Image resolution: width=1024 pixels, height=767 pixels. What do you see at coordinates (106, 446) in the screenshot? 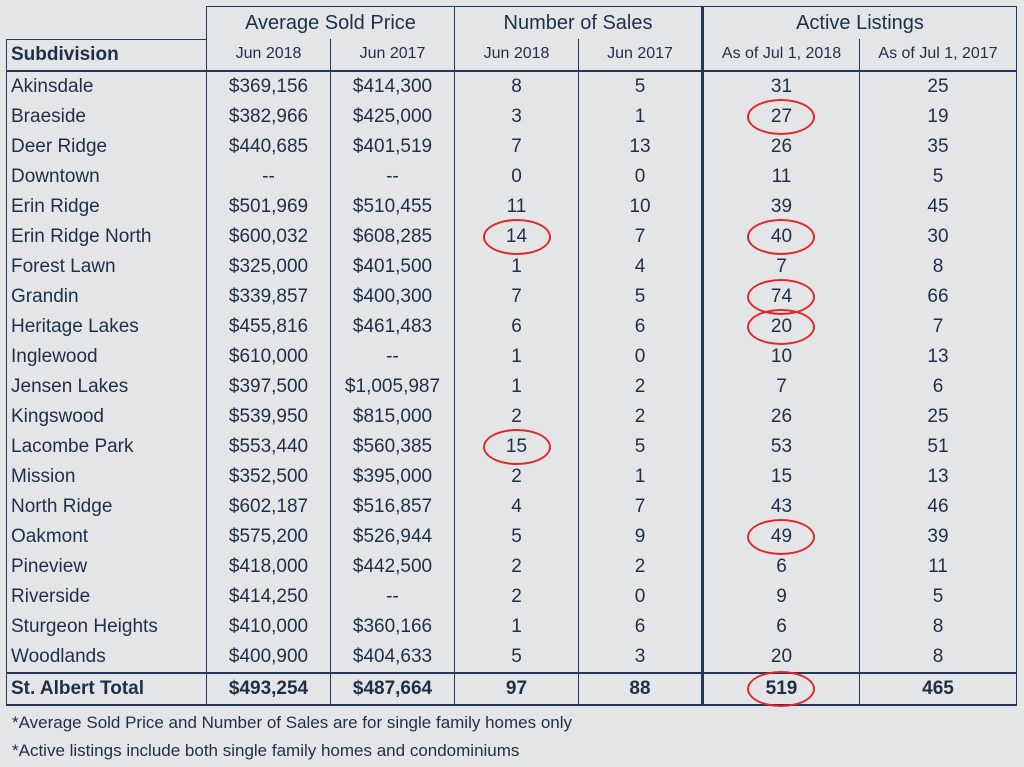
I see `cell-subdivision: Lacombe Park` at bounding box center [106, 446].